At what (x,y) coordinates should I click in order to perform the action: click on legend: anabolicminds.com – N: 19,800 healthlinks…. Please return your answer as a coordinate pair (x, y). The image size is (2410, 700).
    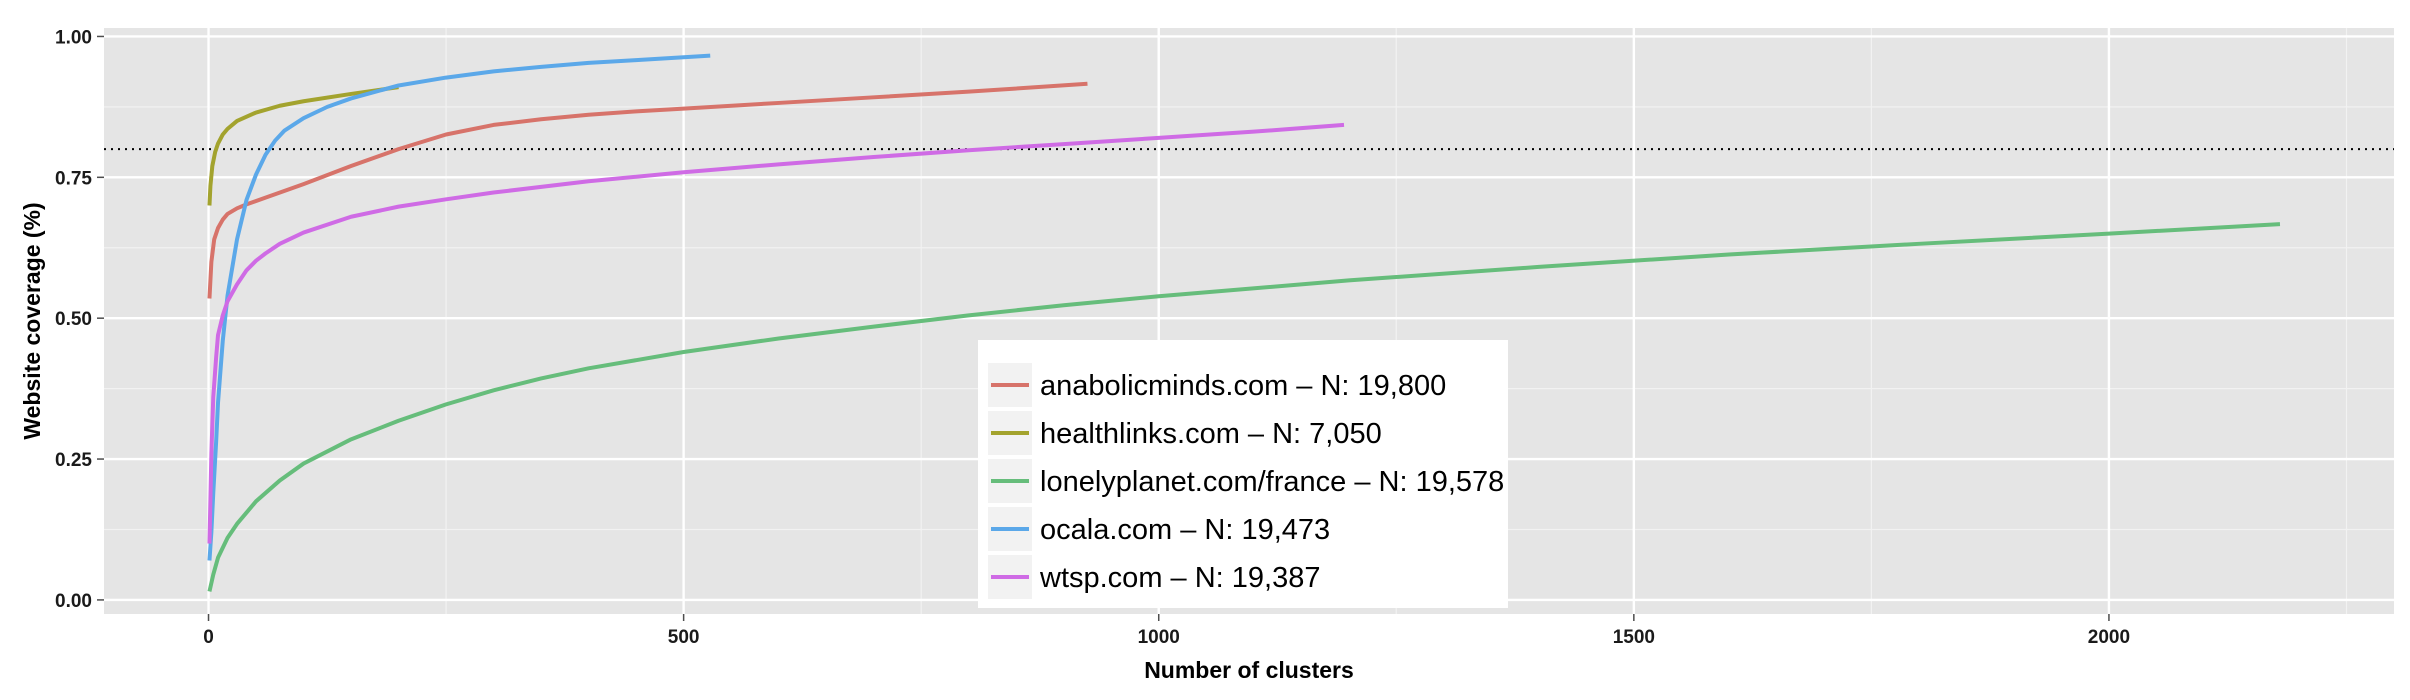
    Looking at the image, I should click on (1243, 474).